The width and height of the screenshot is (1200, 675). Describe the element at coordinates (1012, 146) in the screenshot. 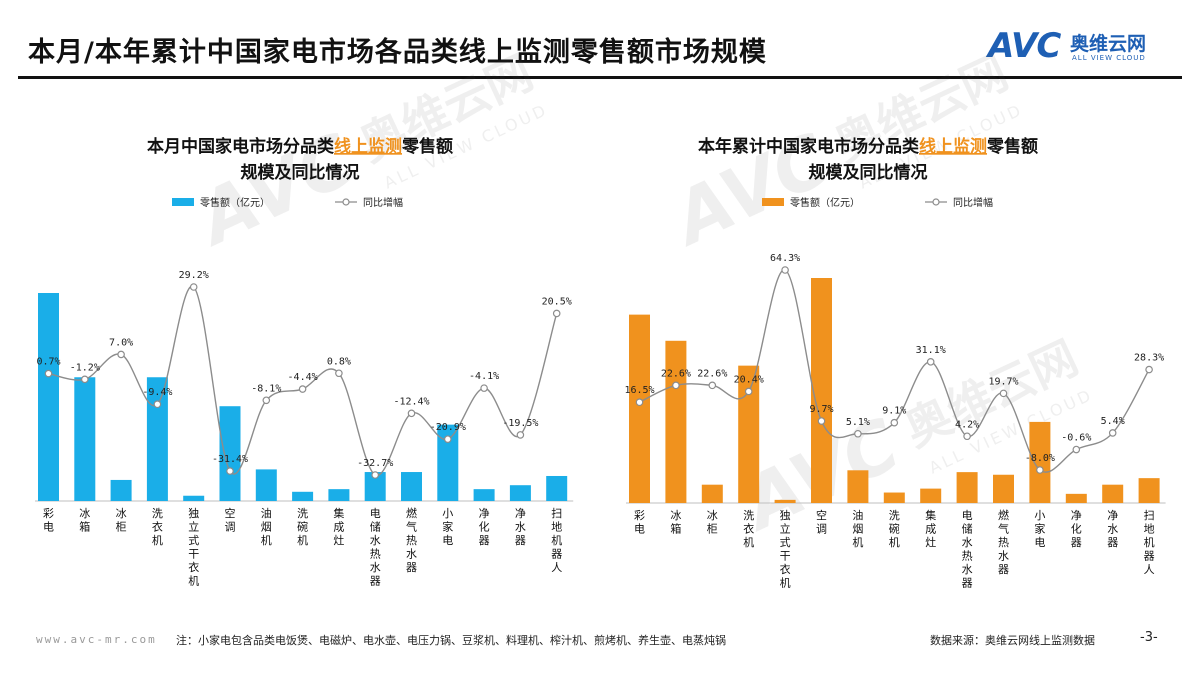

I see `chart-title-suffix: 零售额` at that location.